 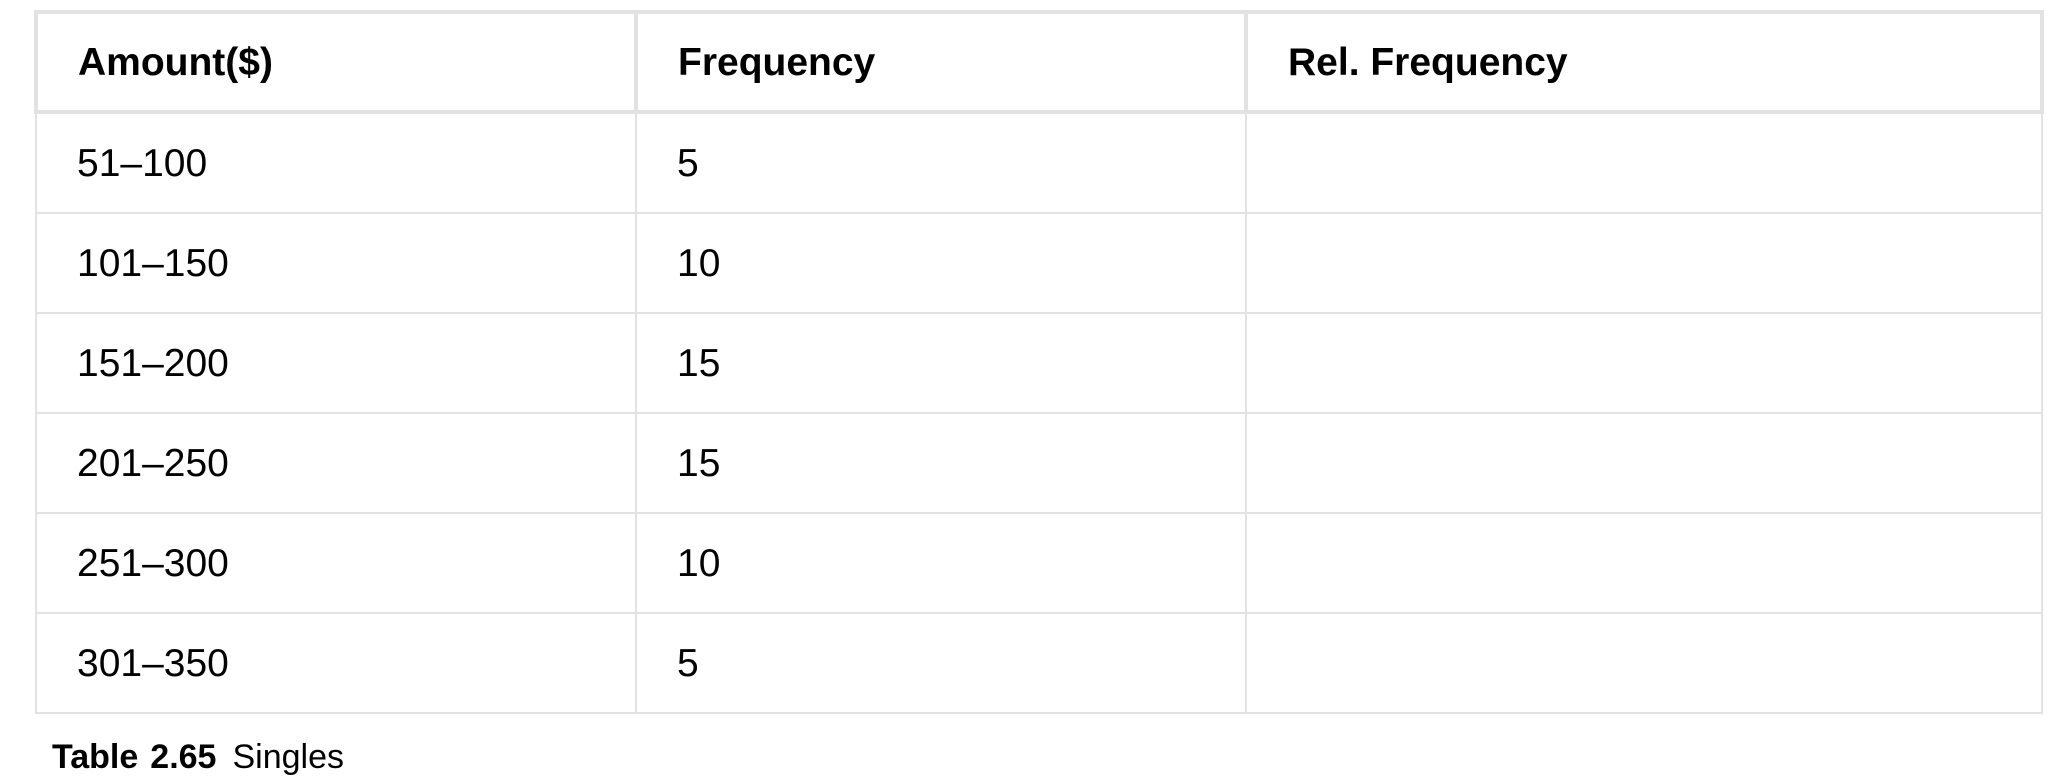 I want to click on table-row: 301–350 5, so click(x=1039, y=663).